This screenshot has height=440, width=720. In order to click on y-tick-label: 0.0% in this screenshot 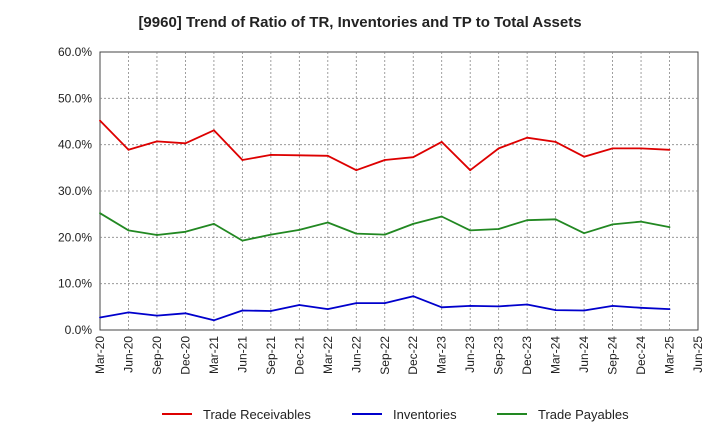, I will do `click(79, 330)`.